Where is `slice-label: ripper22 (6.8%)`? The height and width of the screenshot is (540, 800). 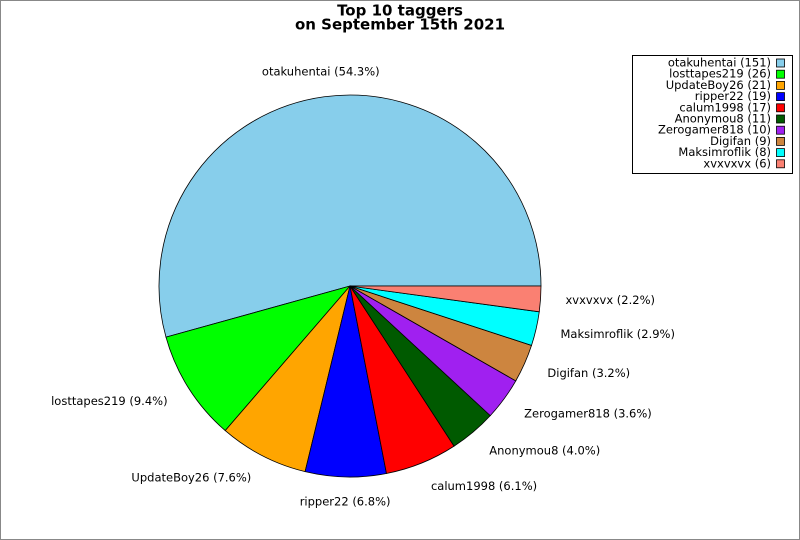
slice-label: ripper22 (6.8%) is located at coordinates (345, 501).